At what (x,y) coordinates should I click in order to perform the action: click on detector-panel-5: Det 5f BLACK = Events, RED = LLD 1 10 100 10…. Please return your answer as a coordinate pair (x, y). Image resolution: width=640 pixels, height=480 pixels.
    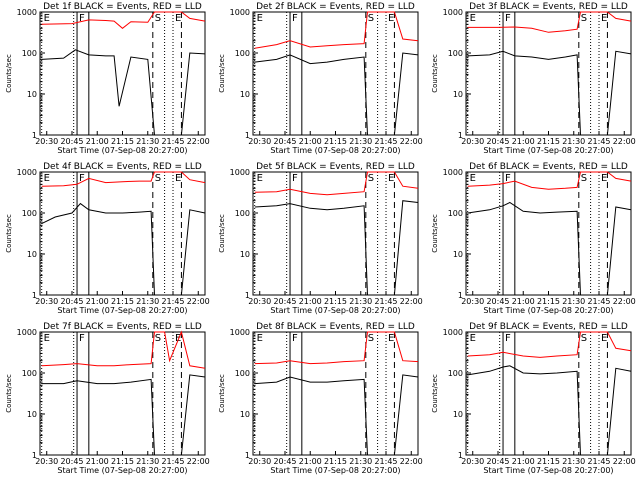
    Looking at the image, I should click on (320, 238).